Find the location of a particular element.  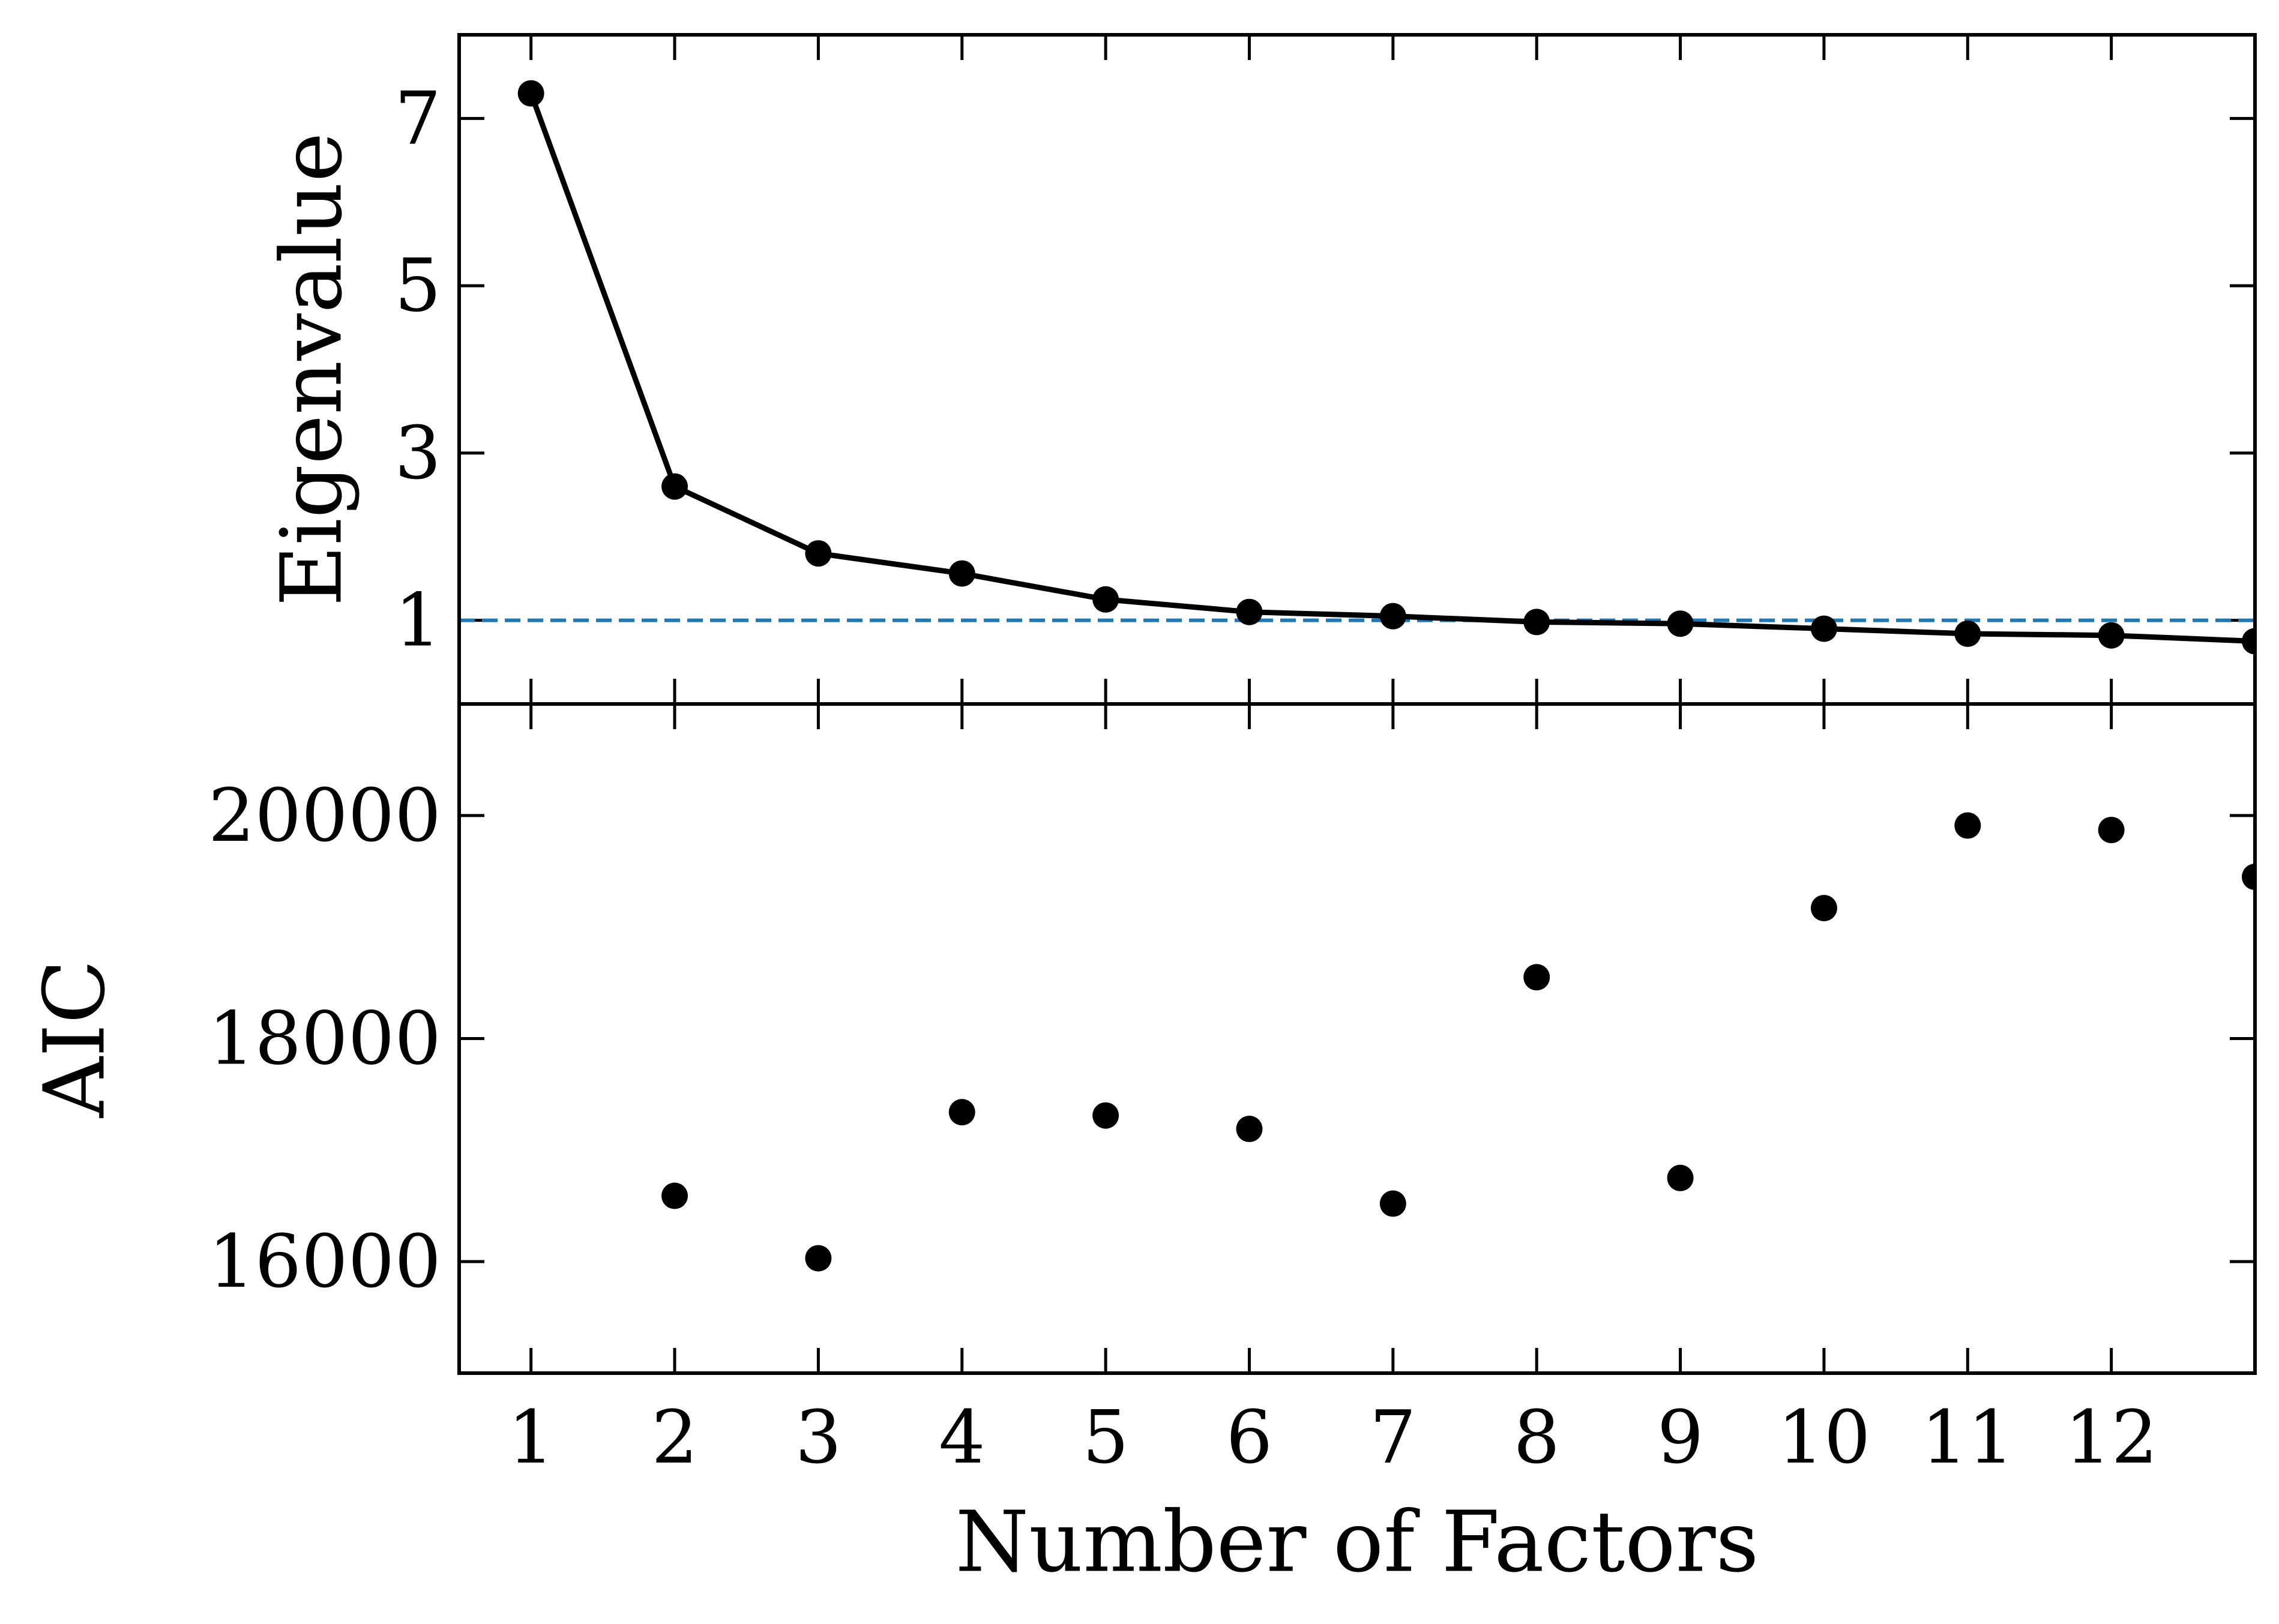

x-axis-label: Number of Factors is located at coordinates (1357, 1543).